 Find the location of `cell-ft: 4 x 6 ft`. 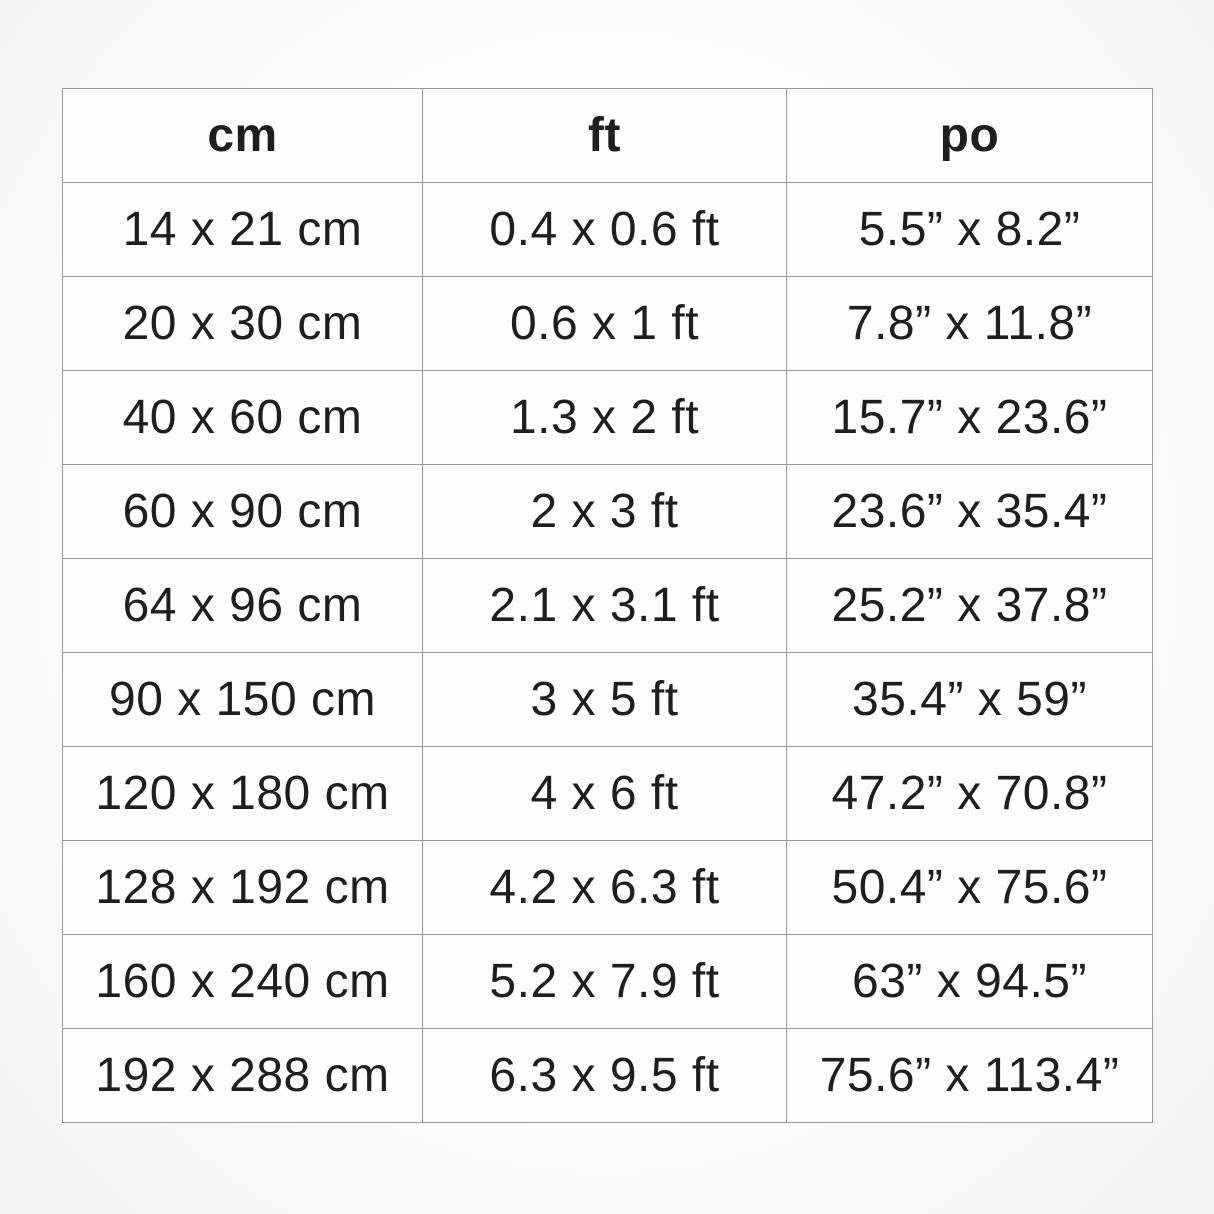

cell-ft: 4 x 6 ft is located at coordinates (604, 793).